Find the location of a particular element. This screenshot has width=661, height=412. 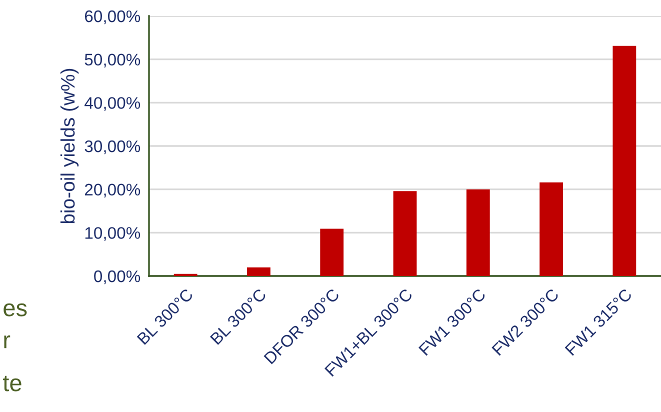

y-tick-label: 50,00% is located at coordinates (112, 61).